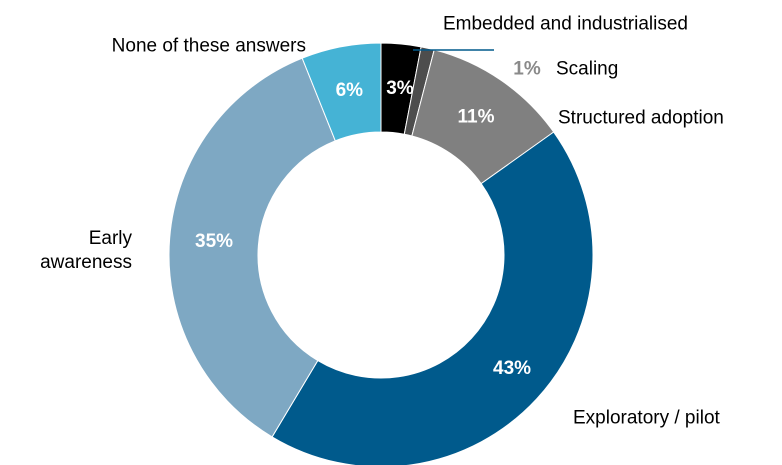 The height and width of the screenshot is (465, 782). I want to click on pct-label-structured-adoption: 11%, so click(475, 117).